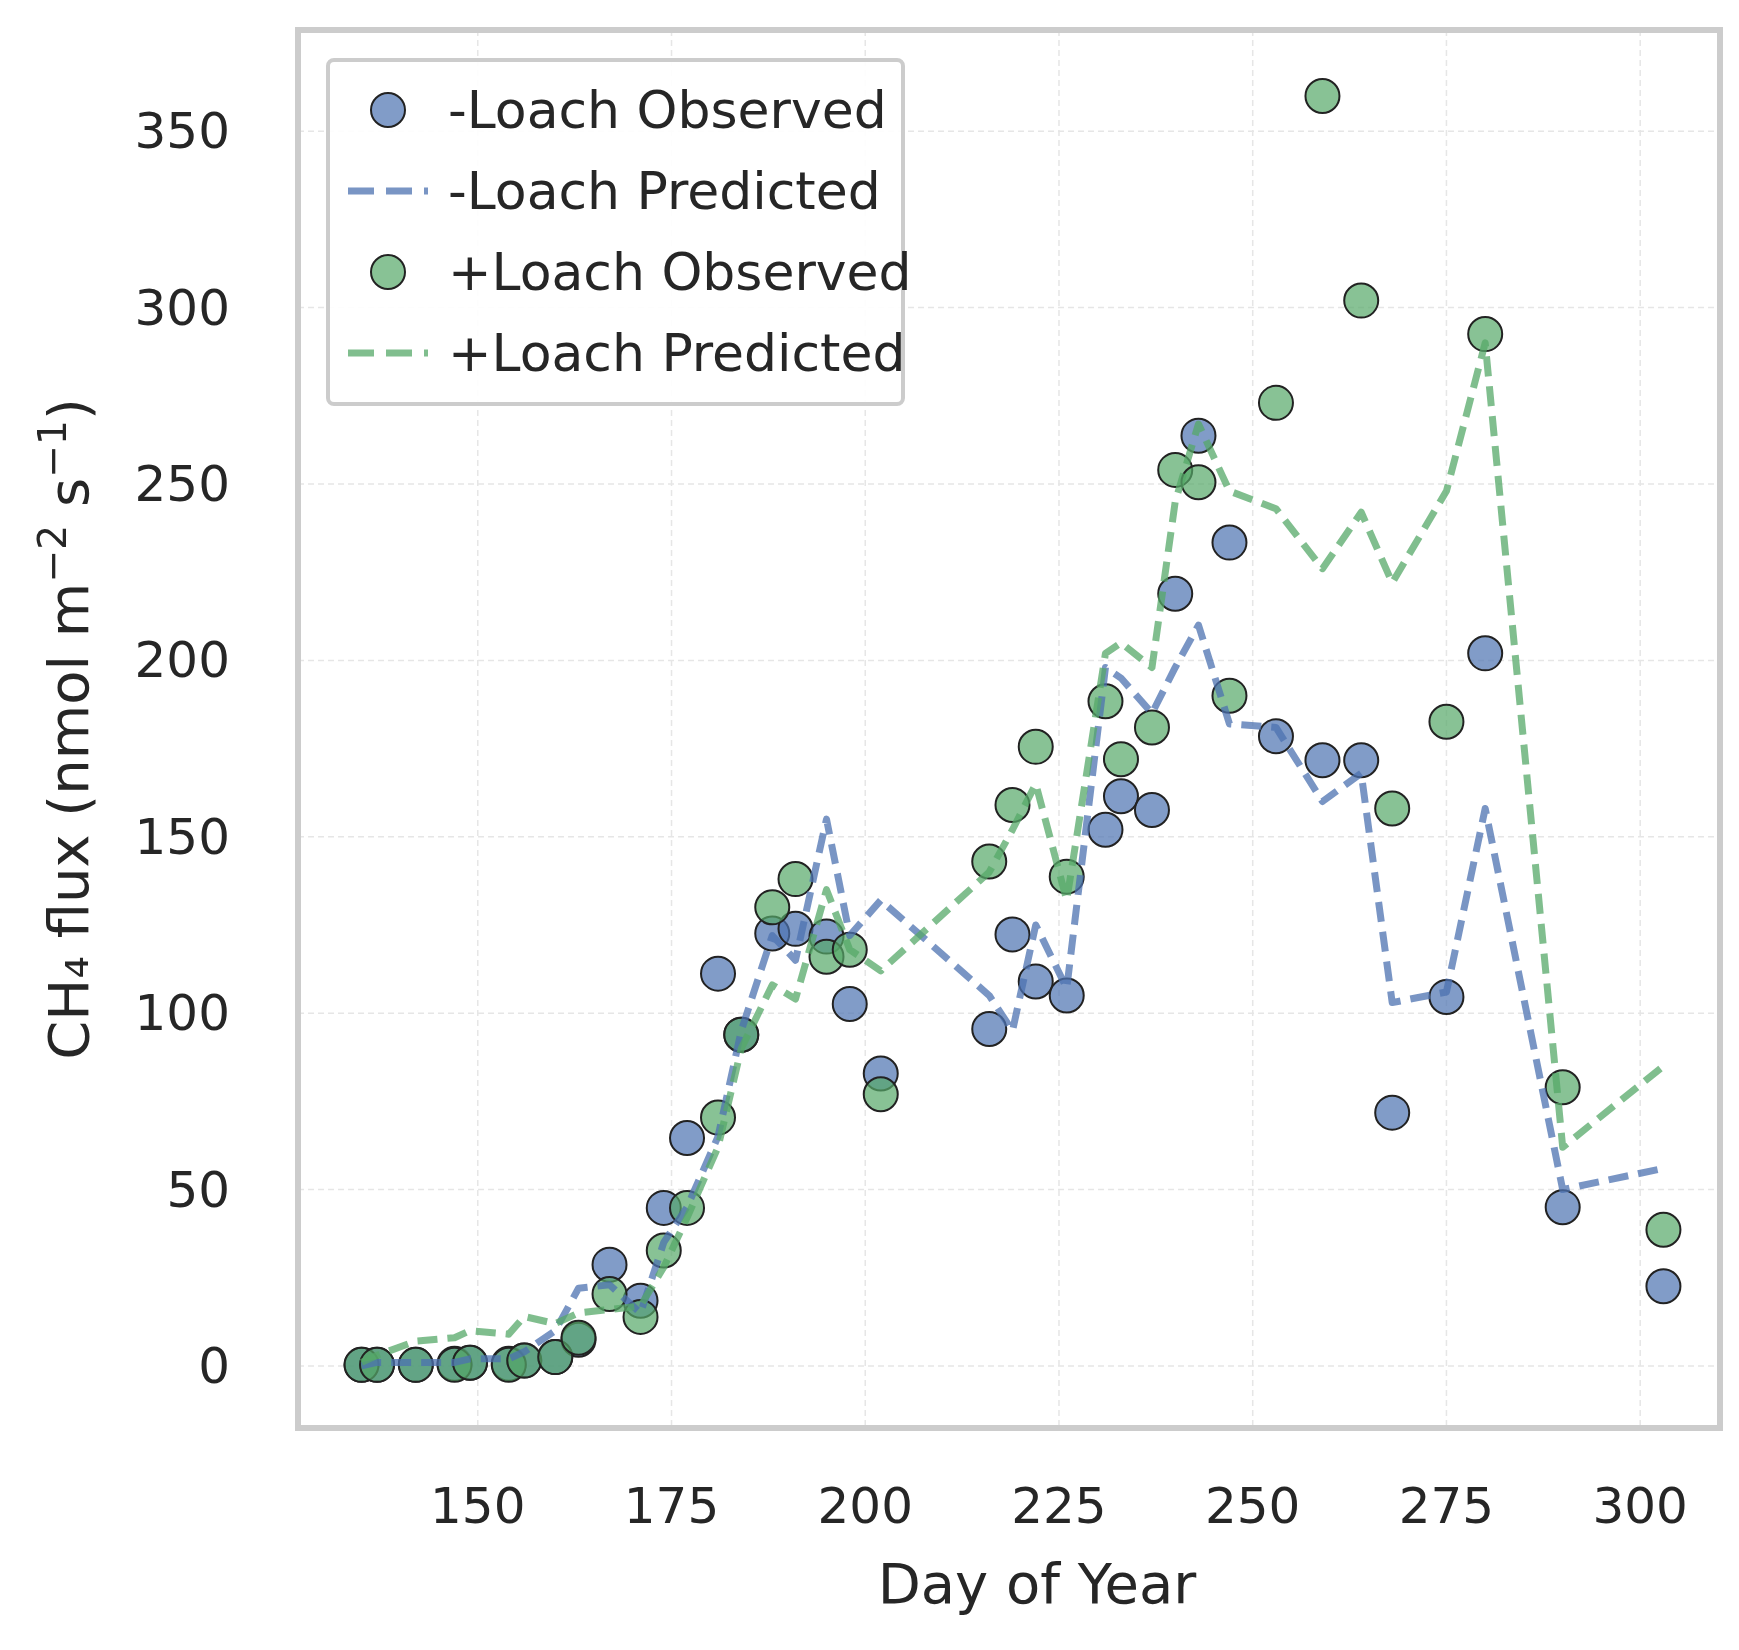 This screenshot has width=1739, height=1650. I want to click on legend-label: -Loach Predicted, so click(664, 191).